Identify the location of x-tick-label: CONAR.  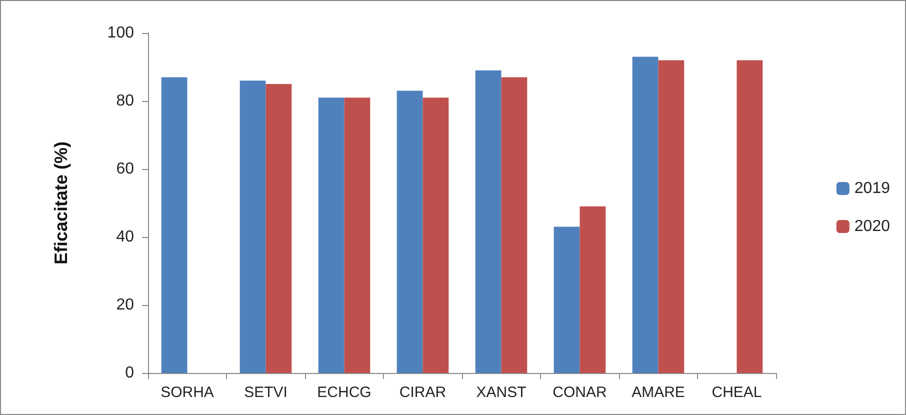
(579, 392).